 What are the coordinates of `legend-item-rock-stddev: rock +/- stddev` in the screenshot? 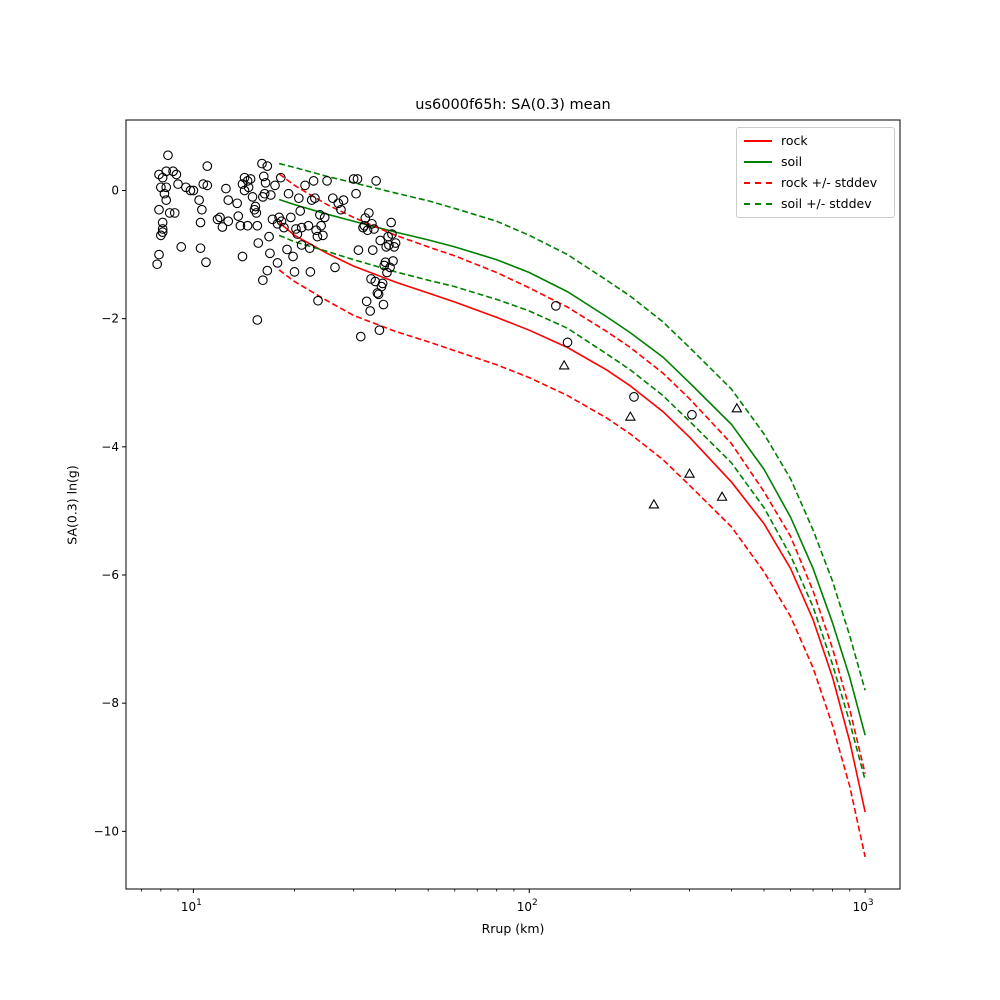 It's located at (815, 182).